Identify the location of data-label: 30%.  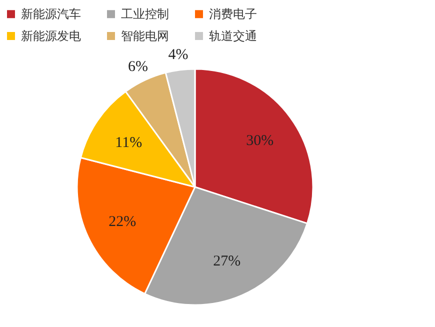
(260, 140).